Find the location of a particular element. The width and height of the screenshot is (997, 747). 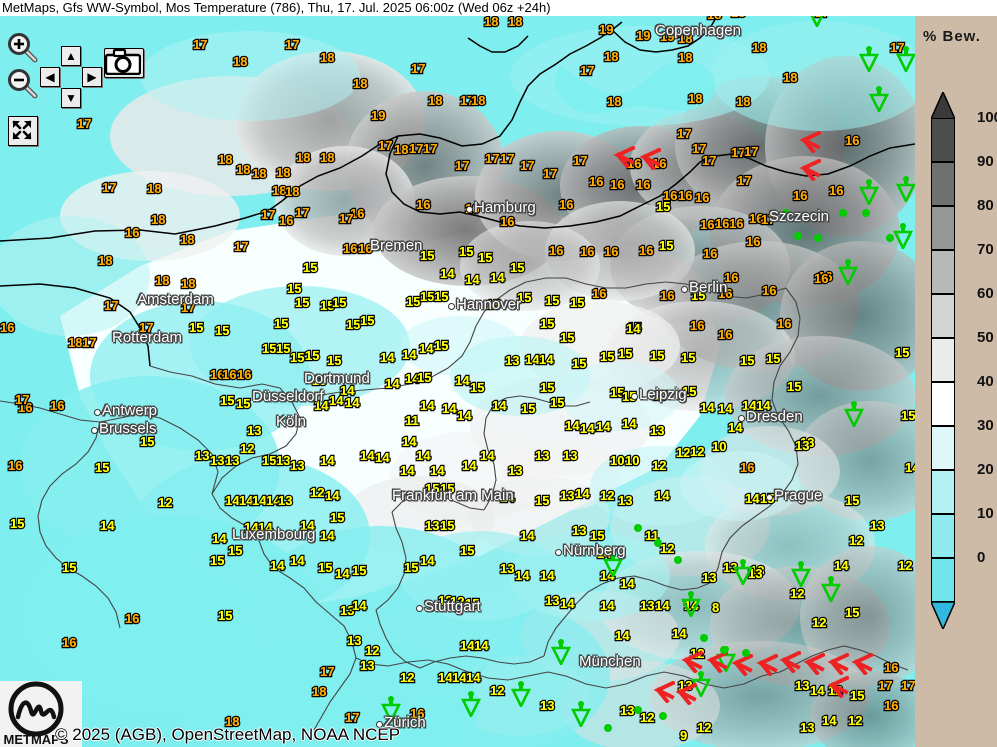

colorbar-over-cap is located at coordinates (943, 105).